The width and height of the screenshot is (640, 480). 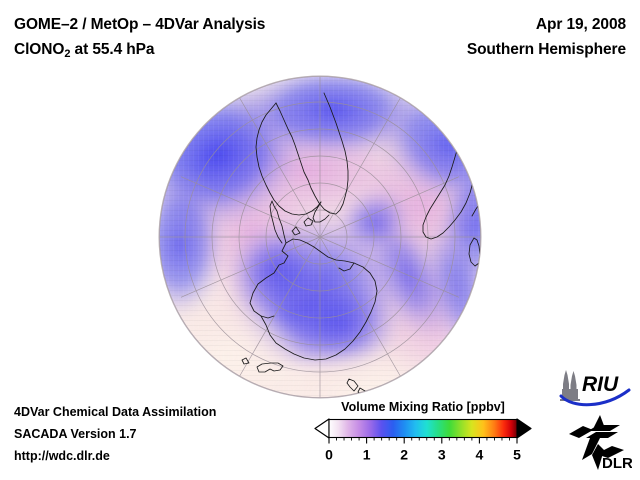 I want to click on colorbar-tick-labels: 0 1 2 3 4 5, so click(x=423, y=455).